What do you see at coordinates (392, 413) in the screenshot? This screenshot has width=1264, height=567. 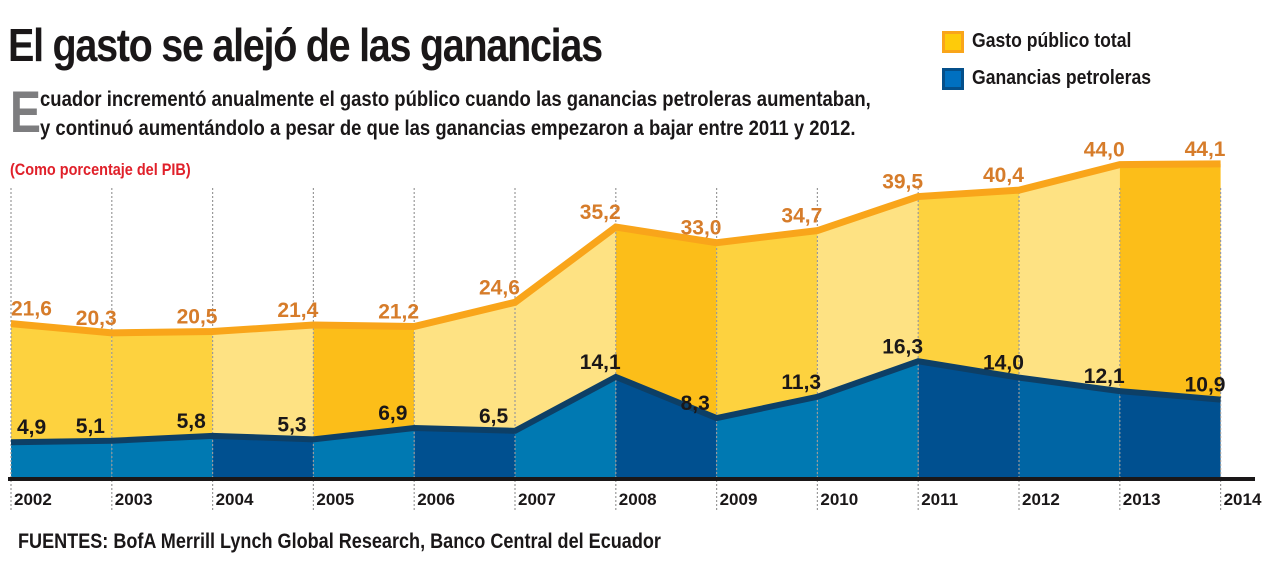 I see `ganancias-value-label: 6,9` at bounding box center [392, 413].